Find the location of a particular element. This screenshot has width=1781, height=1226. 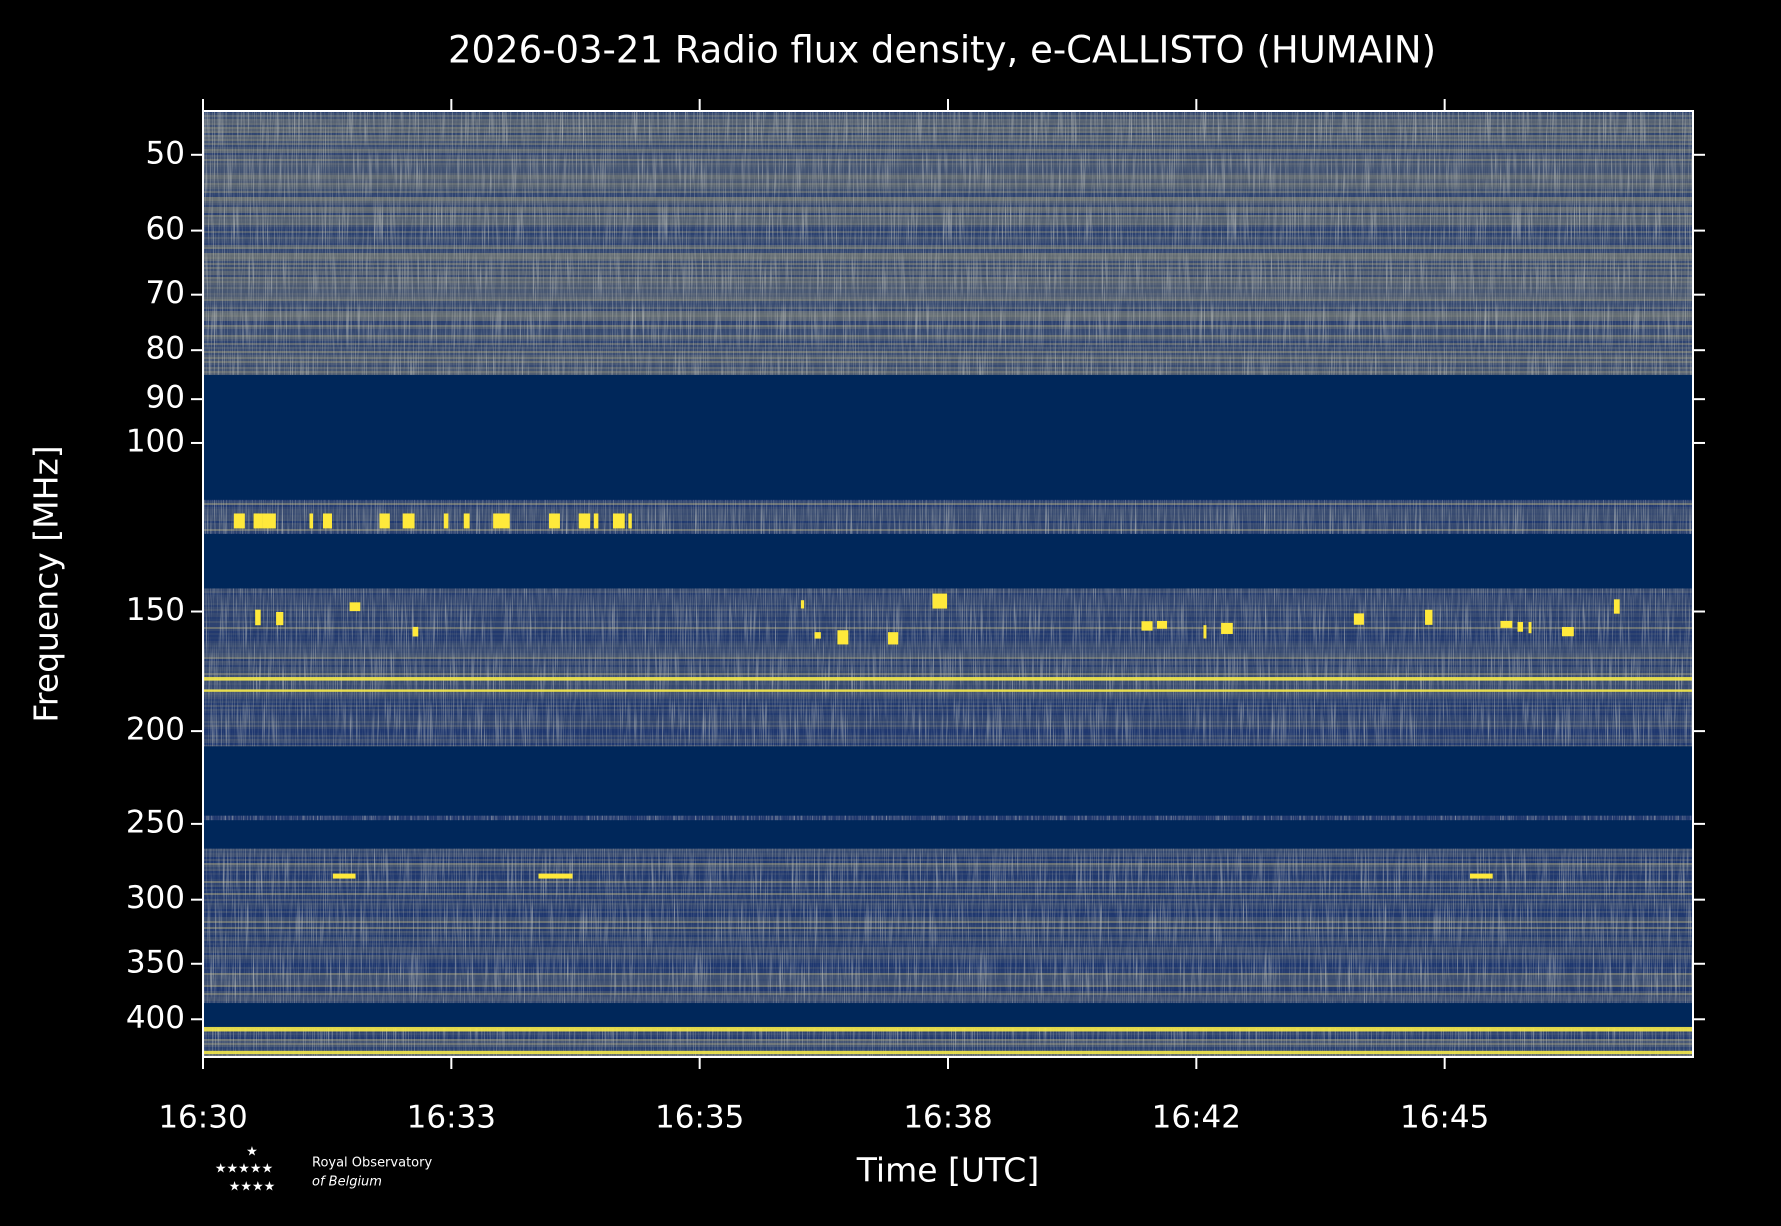

x-axis-label: Time [UTC] is located at coordinates (947, 1170).